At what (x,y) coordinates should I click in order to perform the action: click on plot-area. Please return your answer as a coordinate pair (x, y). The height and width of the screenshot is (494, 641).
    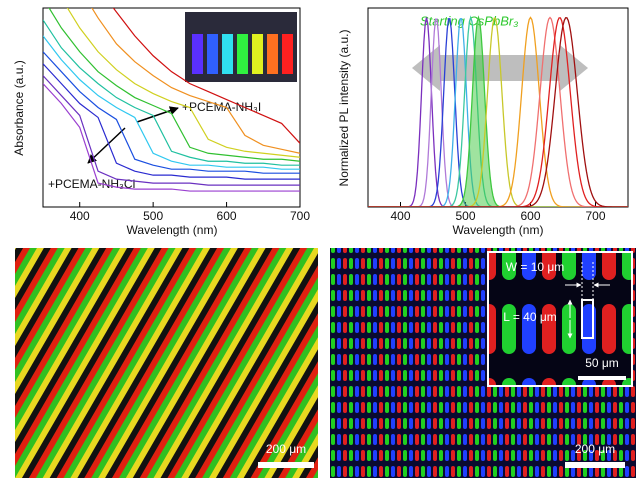
    Looking at the image, I should click on (171, 100).